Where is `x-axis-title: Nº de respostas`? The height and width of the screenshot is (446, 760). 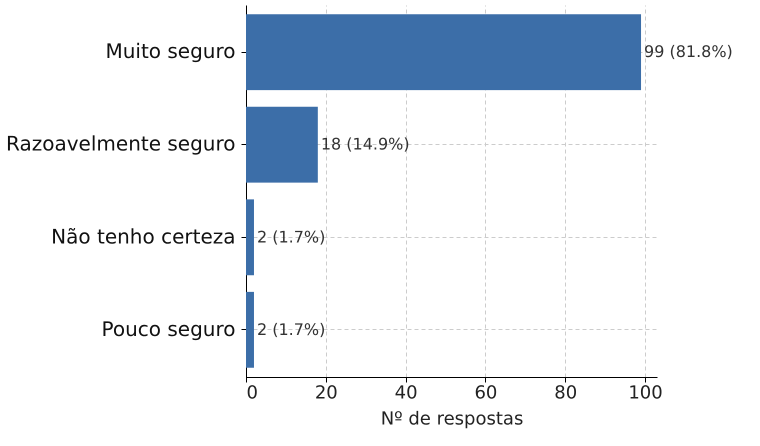 x-axis-title: Nº de respostas is located at coordinates (452, 419).